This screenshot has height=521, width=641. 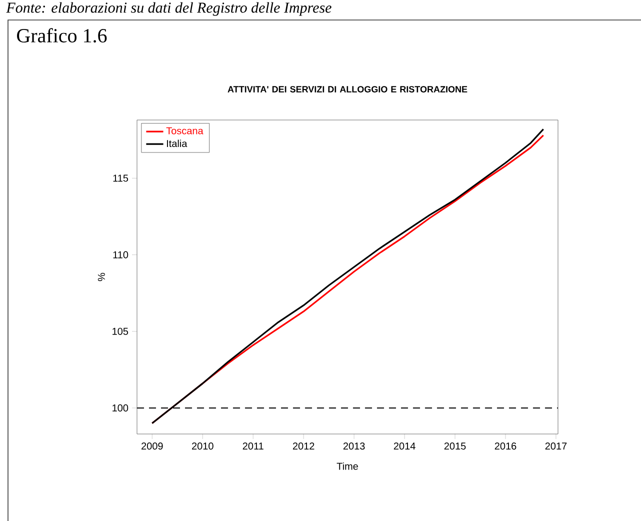 What do you see at coordinates (253, 446) in the screenshot?
I see `x-tick-label: 2011` at bounding box center [253, 446].